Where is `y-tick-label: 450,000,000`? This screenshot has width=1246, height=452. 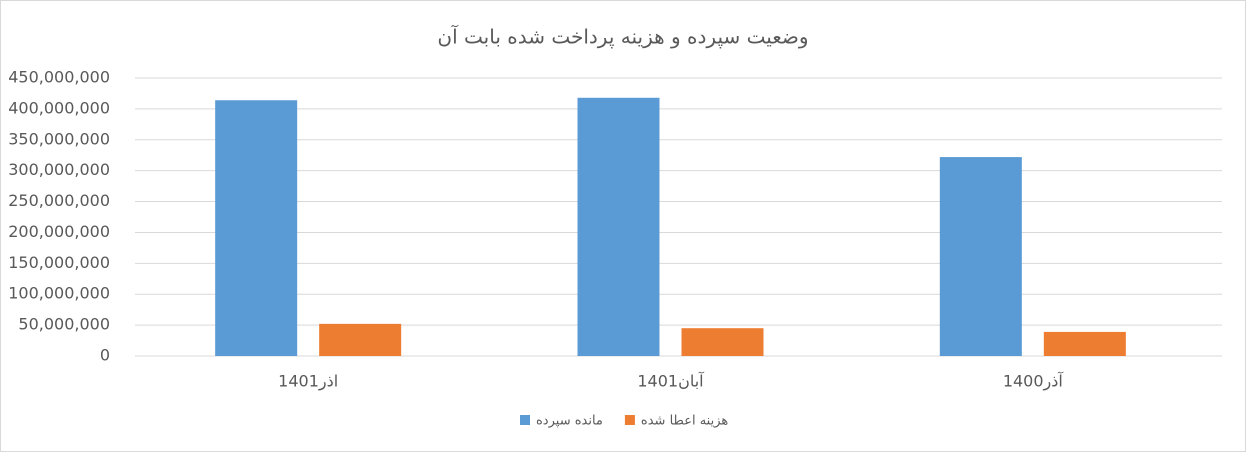
y-tick-label: 450,000,000 is located at coordinates (59, 77).